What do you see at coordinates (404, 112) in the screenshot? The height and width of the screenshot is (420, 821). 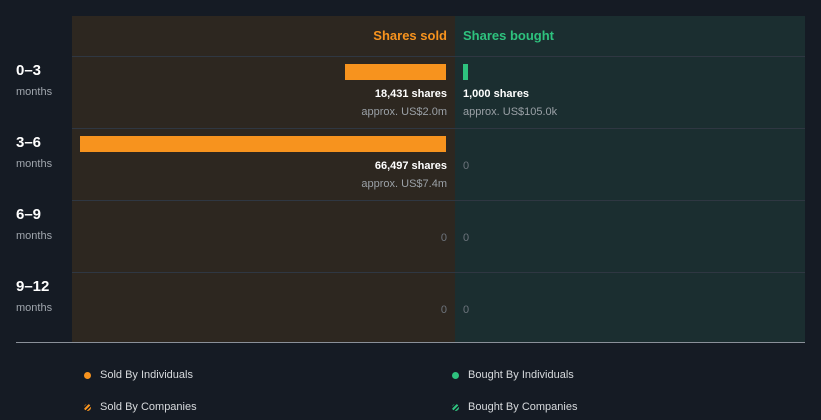 I see `sold-value-label: approx. US$2.0m` at bounding box center [404, 112].